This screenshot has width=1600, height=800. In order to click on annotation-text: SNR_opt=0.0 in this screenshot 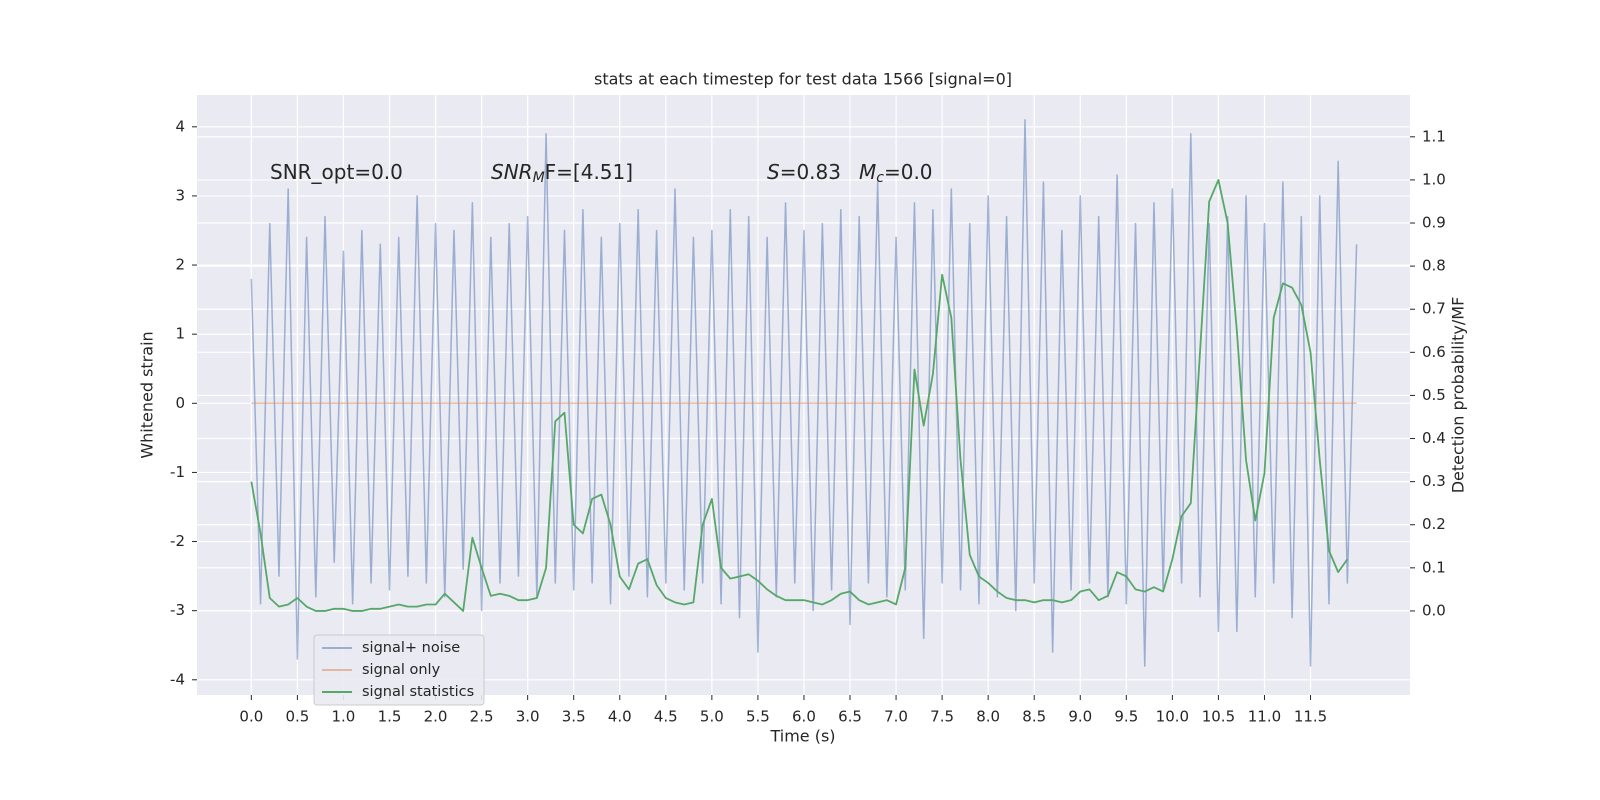, I will do `click(336, 172)`.